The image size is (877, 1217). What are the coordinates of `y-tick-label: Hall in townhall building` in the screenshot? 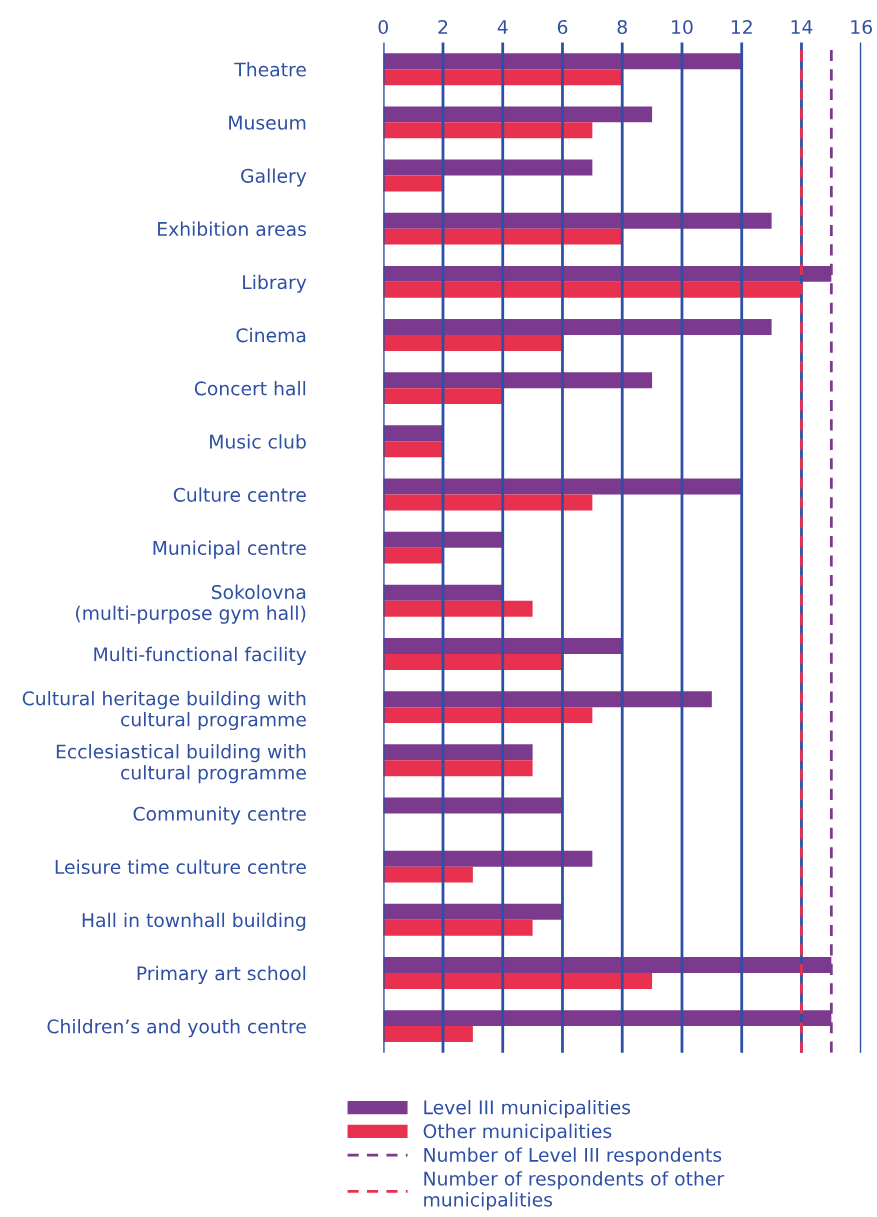 It's located at (194, 921).